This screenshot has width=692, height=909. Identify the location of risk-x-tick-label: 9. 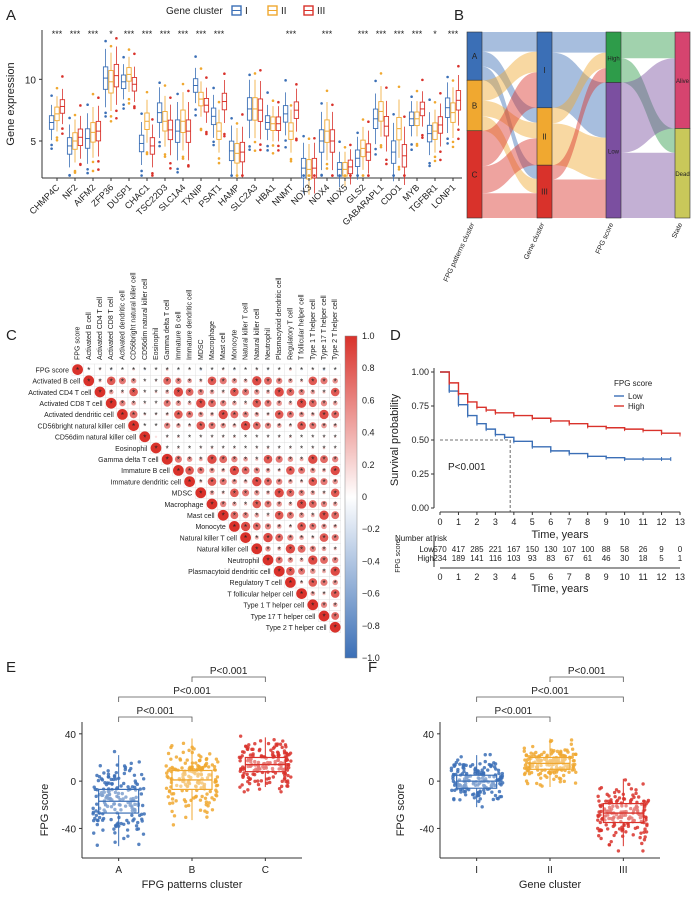
(606, 577).